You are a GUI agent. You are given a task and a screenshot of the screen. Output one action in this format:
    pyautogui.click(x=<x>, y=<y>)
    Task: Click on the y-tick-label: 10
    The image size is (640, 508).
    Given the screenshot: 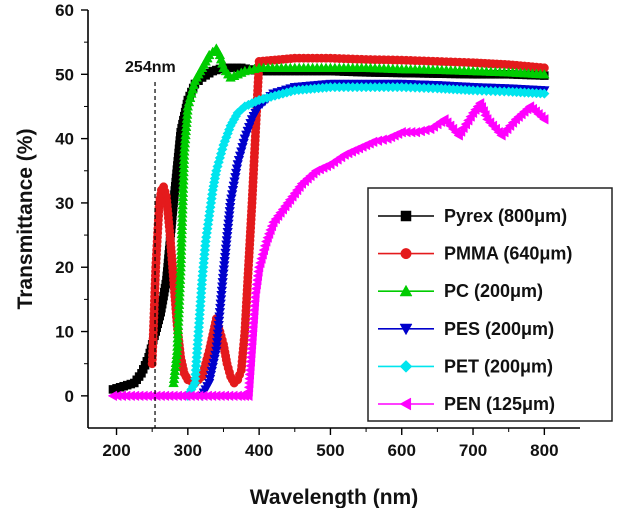 What is the action you would take?
    pyautogui.click(x=64, y=332)
    